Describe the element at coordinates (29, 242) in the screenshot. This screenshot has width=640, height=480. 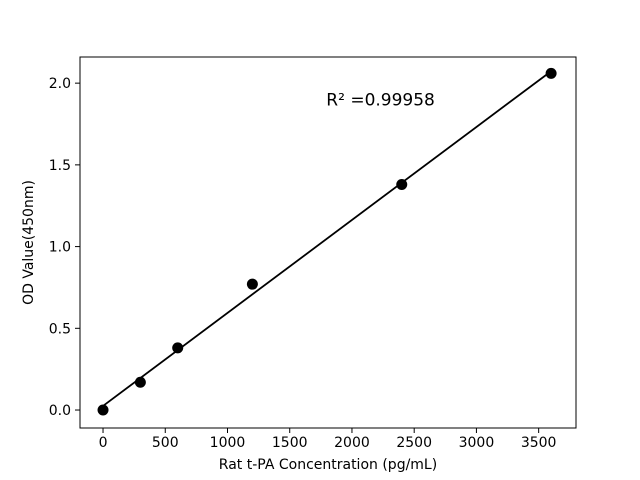
I see `y-axis-title: OD Value(450nm)` at that location.